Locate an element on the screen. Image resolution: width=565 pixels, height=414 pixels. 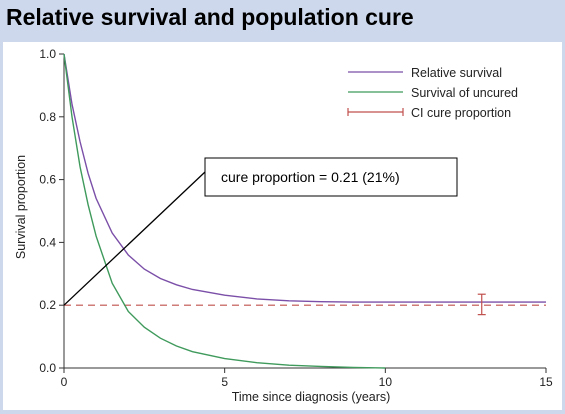
y-axis-title: Survival proportion is located at coordinates (21, 207).